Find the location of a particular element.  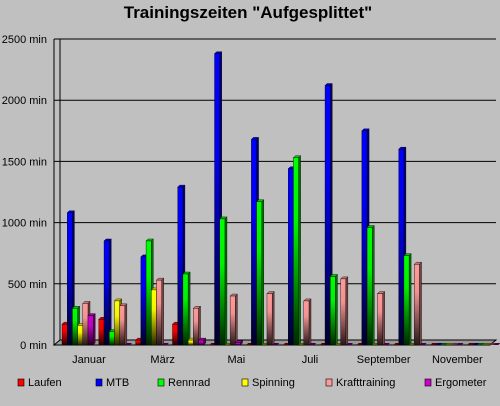

y-tick-label: 2000 min is located at coordinates (24, 101).